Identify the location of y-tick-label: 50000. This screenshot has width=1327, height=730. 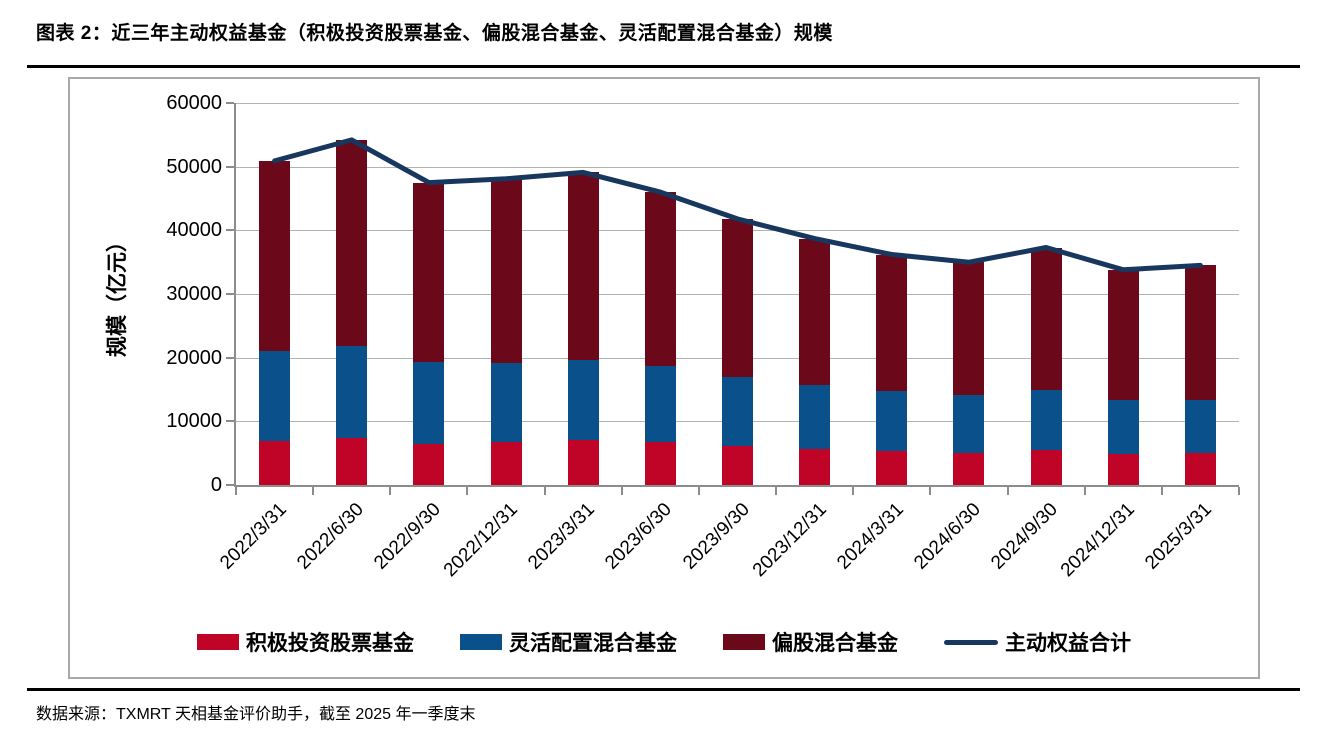
(194, 166).